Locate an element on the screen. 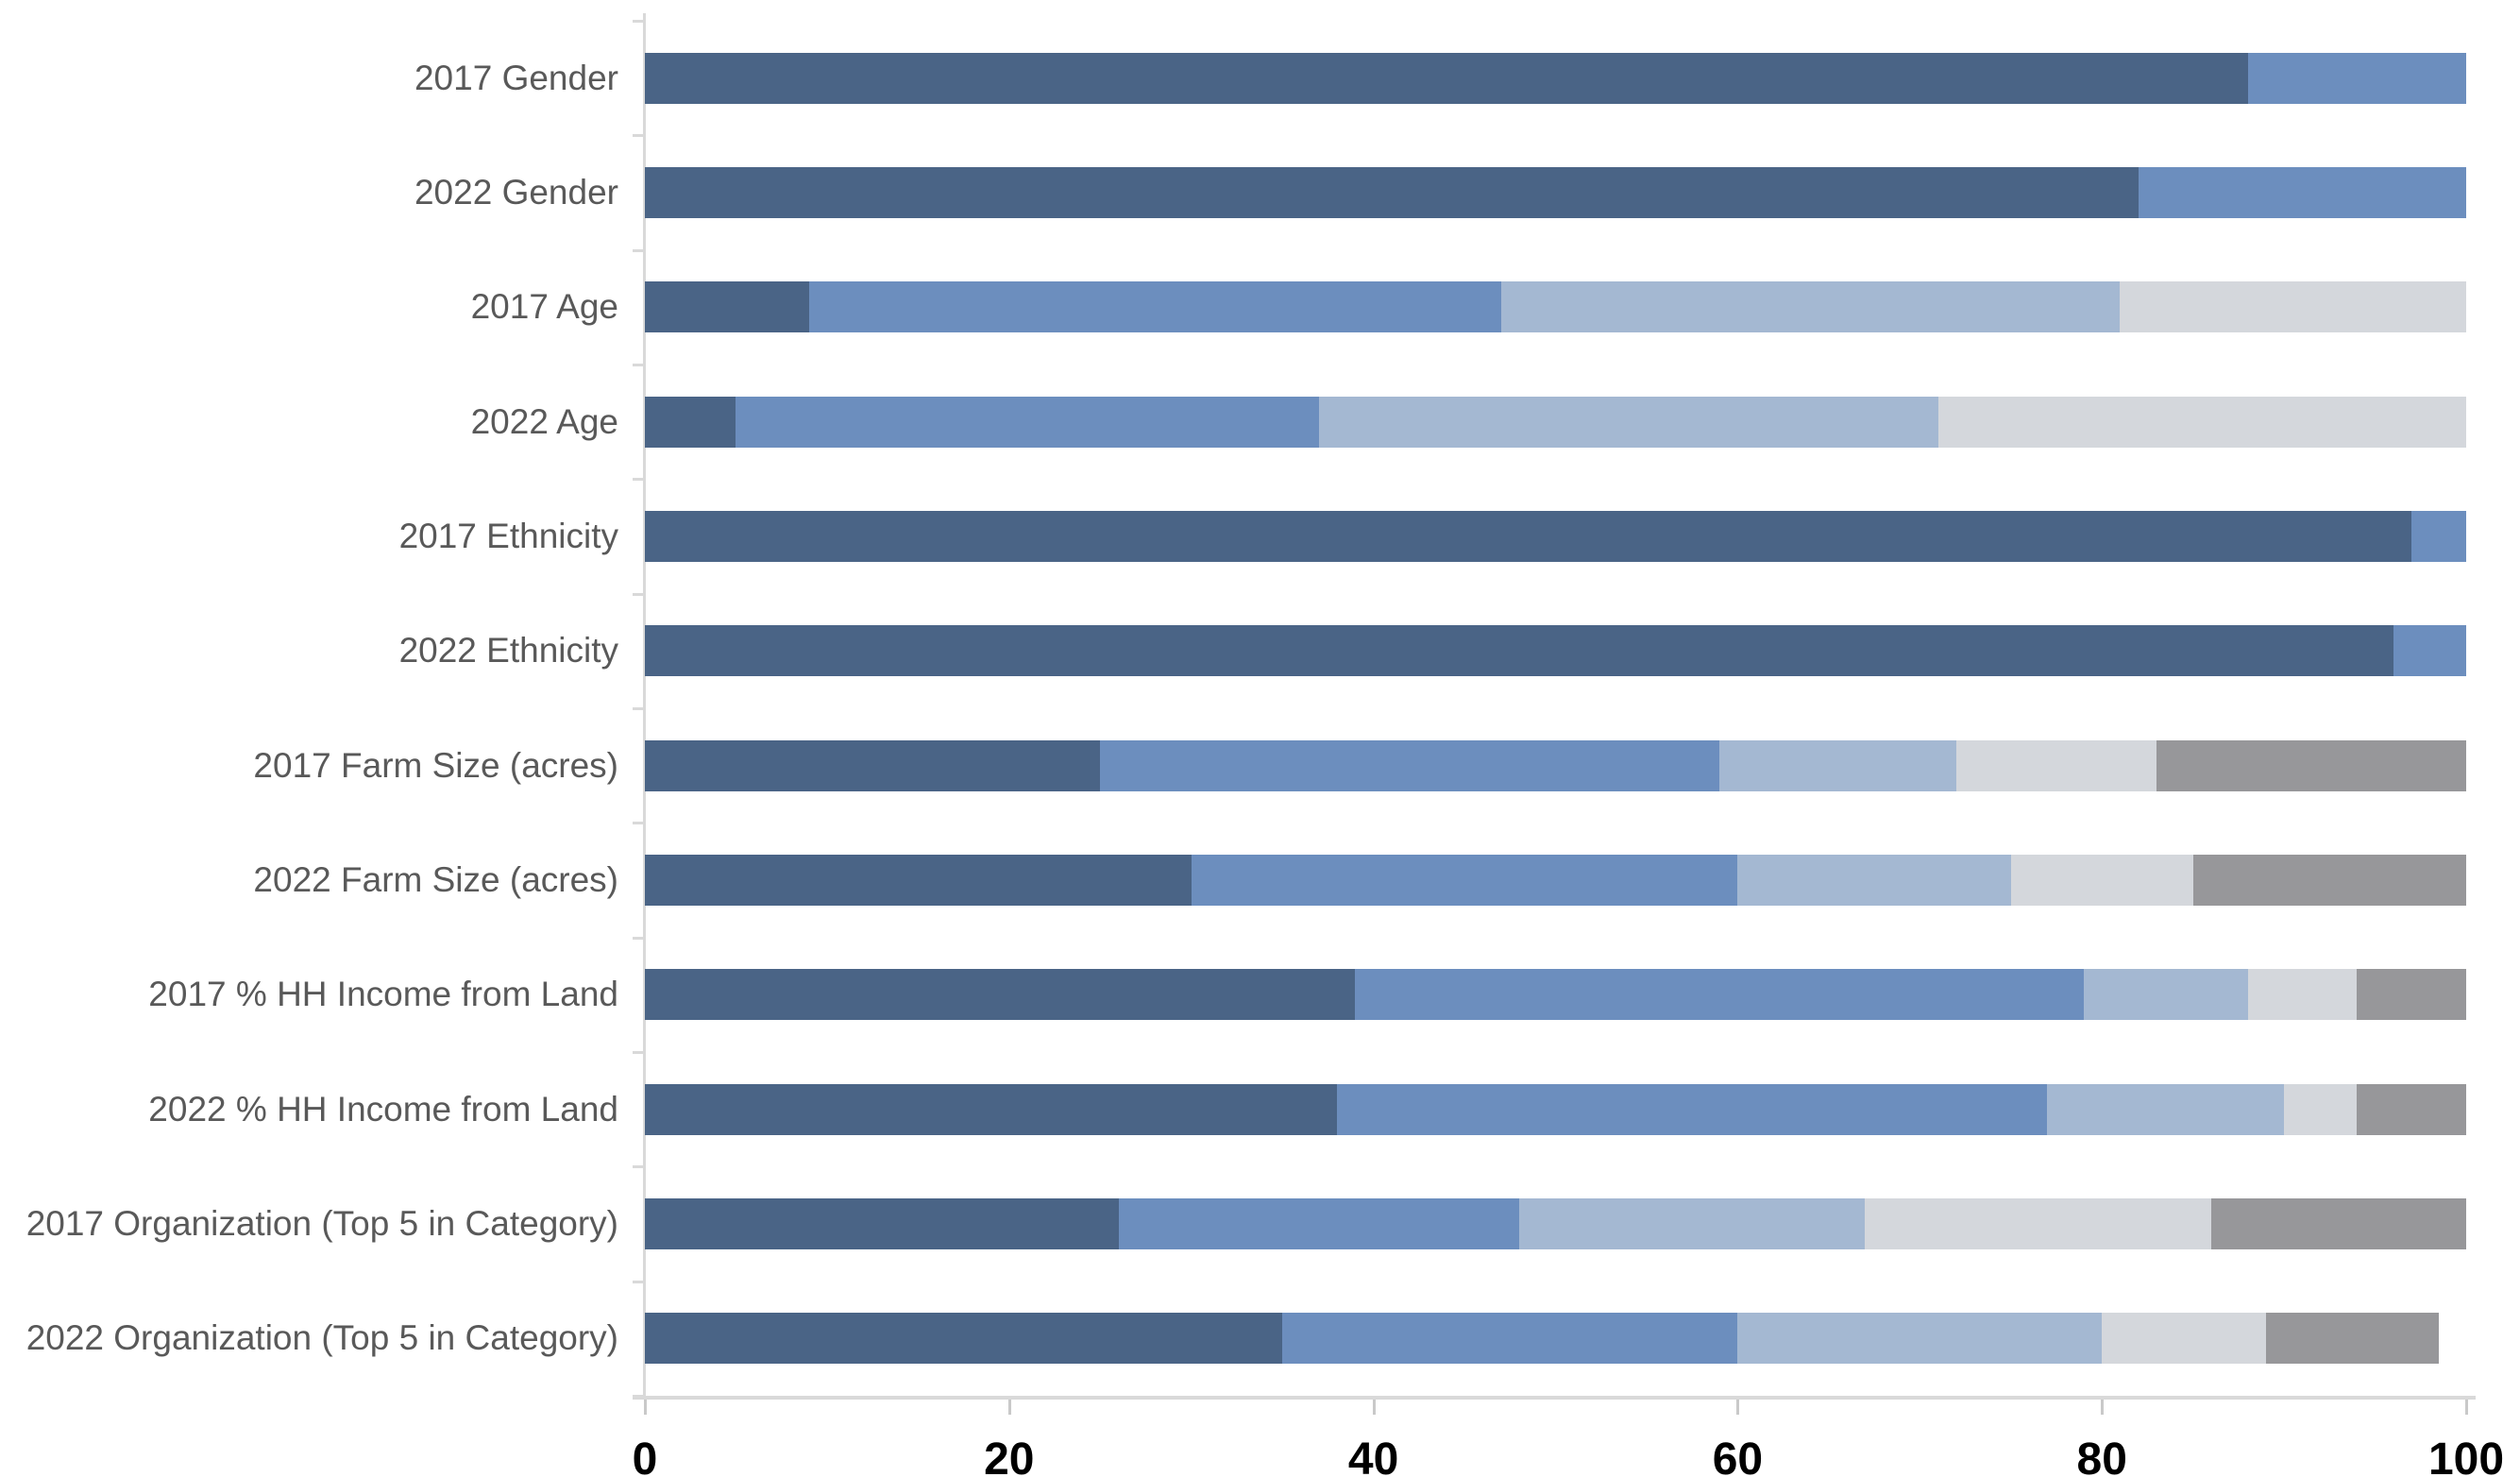 The height and width of the screenshot is (1477, 2520). x-tick-label: 0 is located at coordinates (645, 1456).